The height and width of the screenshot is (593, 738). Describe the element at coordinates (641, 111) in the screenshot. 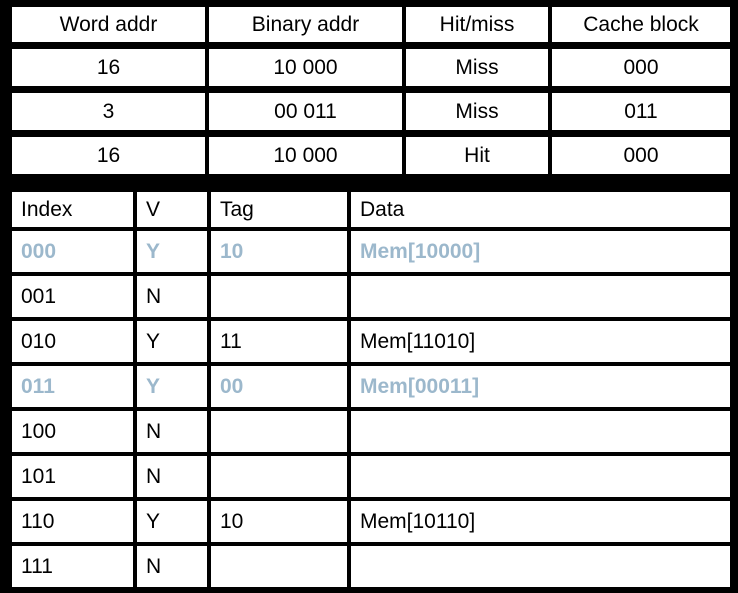

I see `reference-table-cell: 011` at that location.